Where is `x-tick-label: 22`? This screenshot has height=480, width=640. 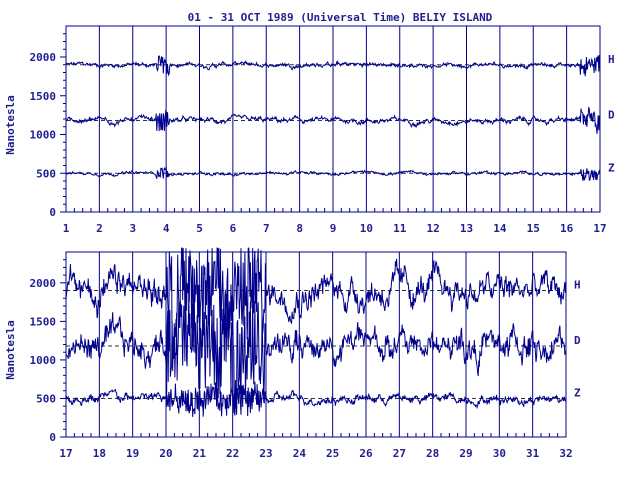
x-tick-label: 22 is located at coordinates (232, 453).